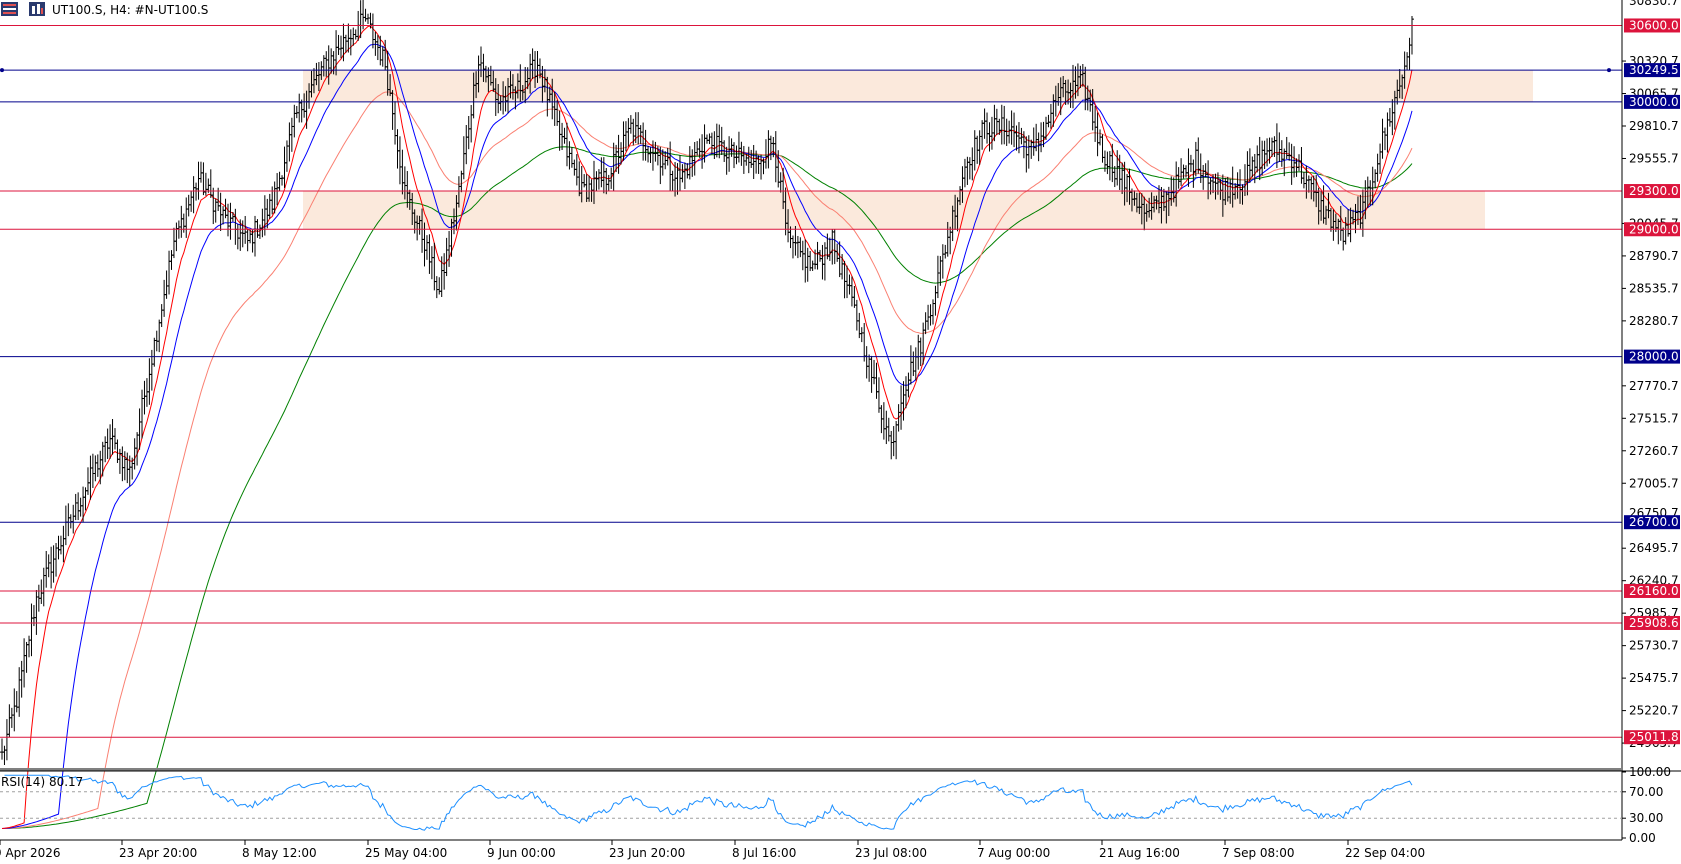 Image resolution: width=1681 pixels, height=864 pixels. I want to click on time-tick-label: 23 Jul 08:00, so click(891, 853).